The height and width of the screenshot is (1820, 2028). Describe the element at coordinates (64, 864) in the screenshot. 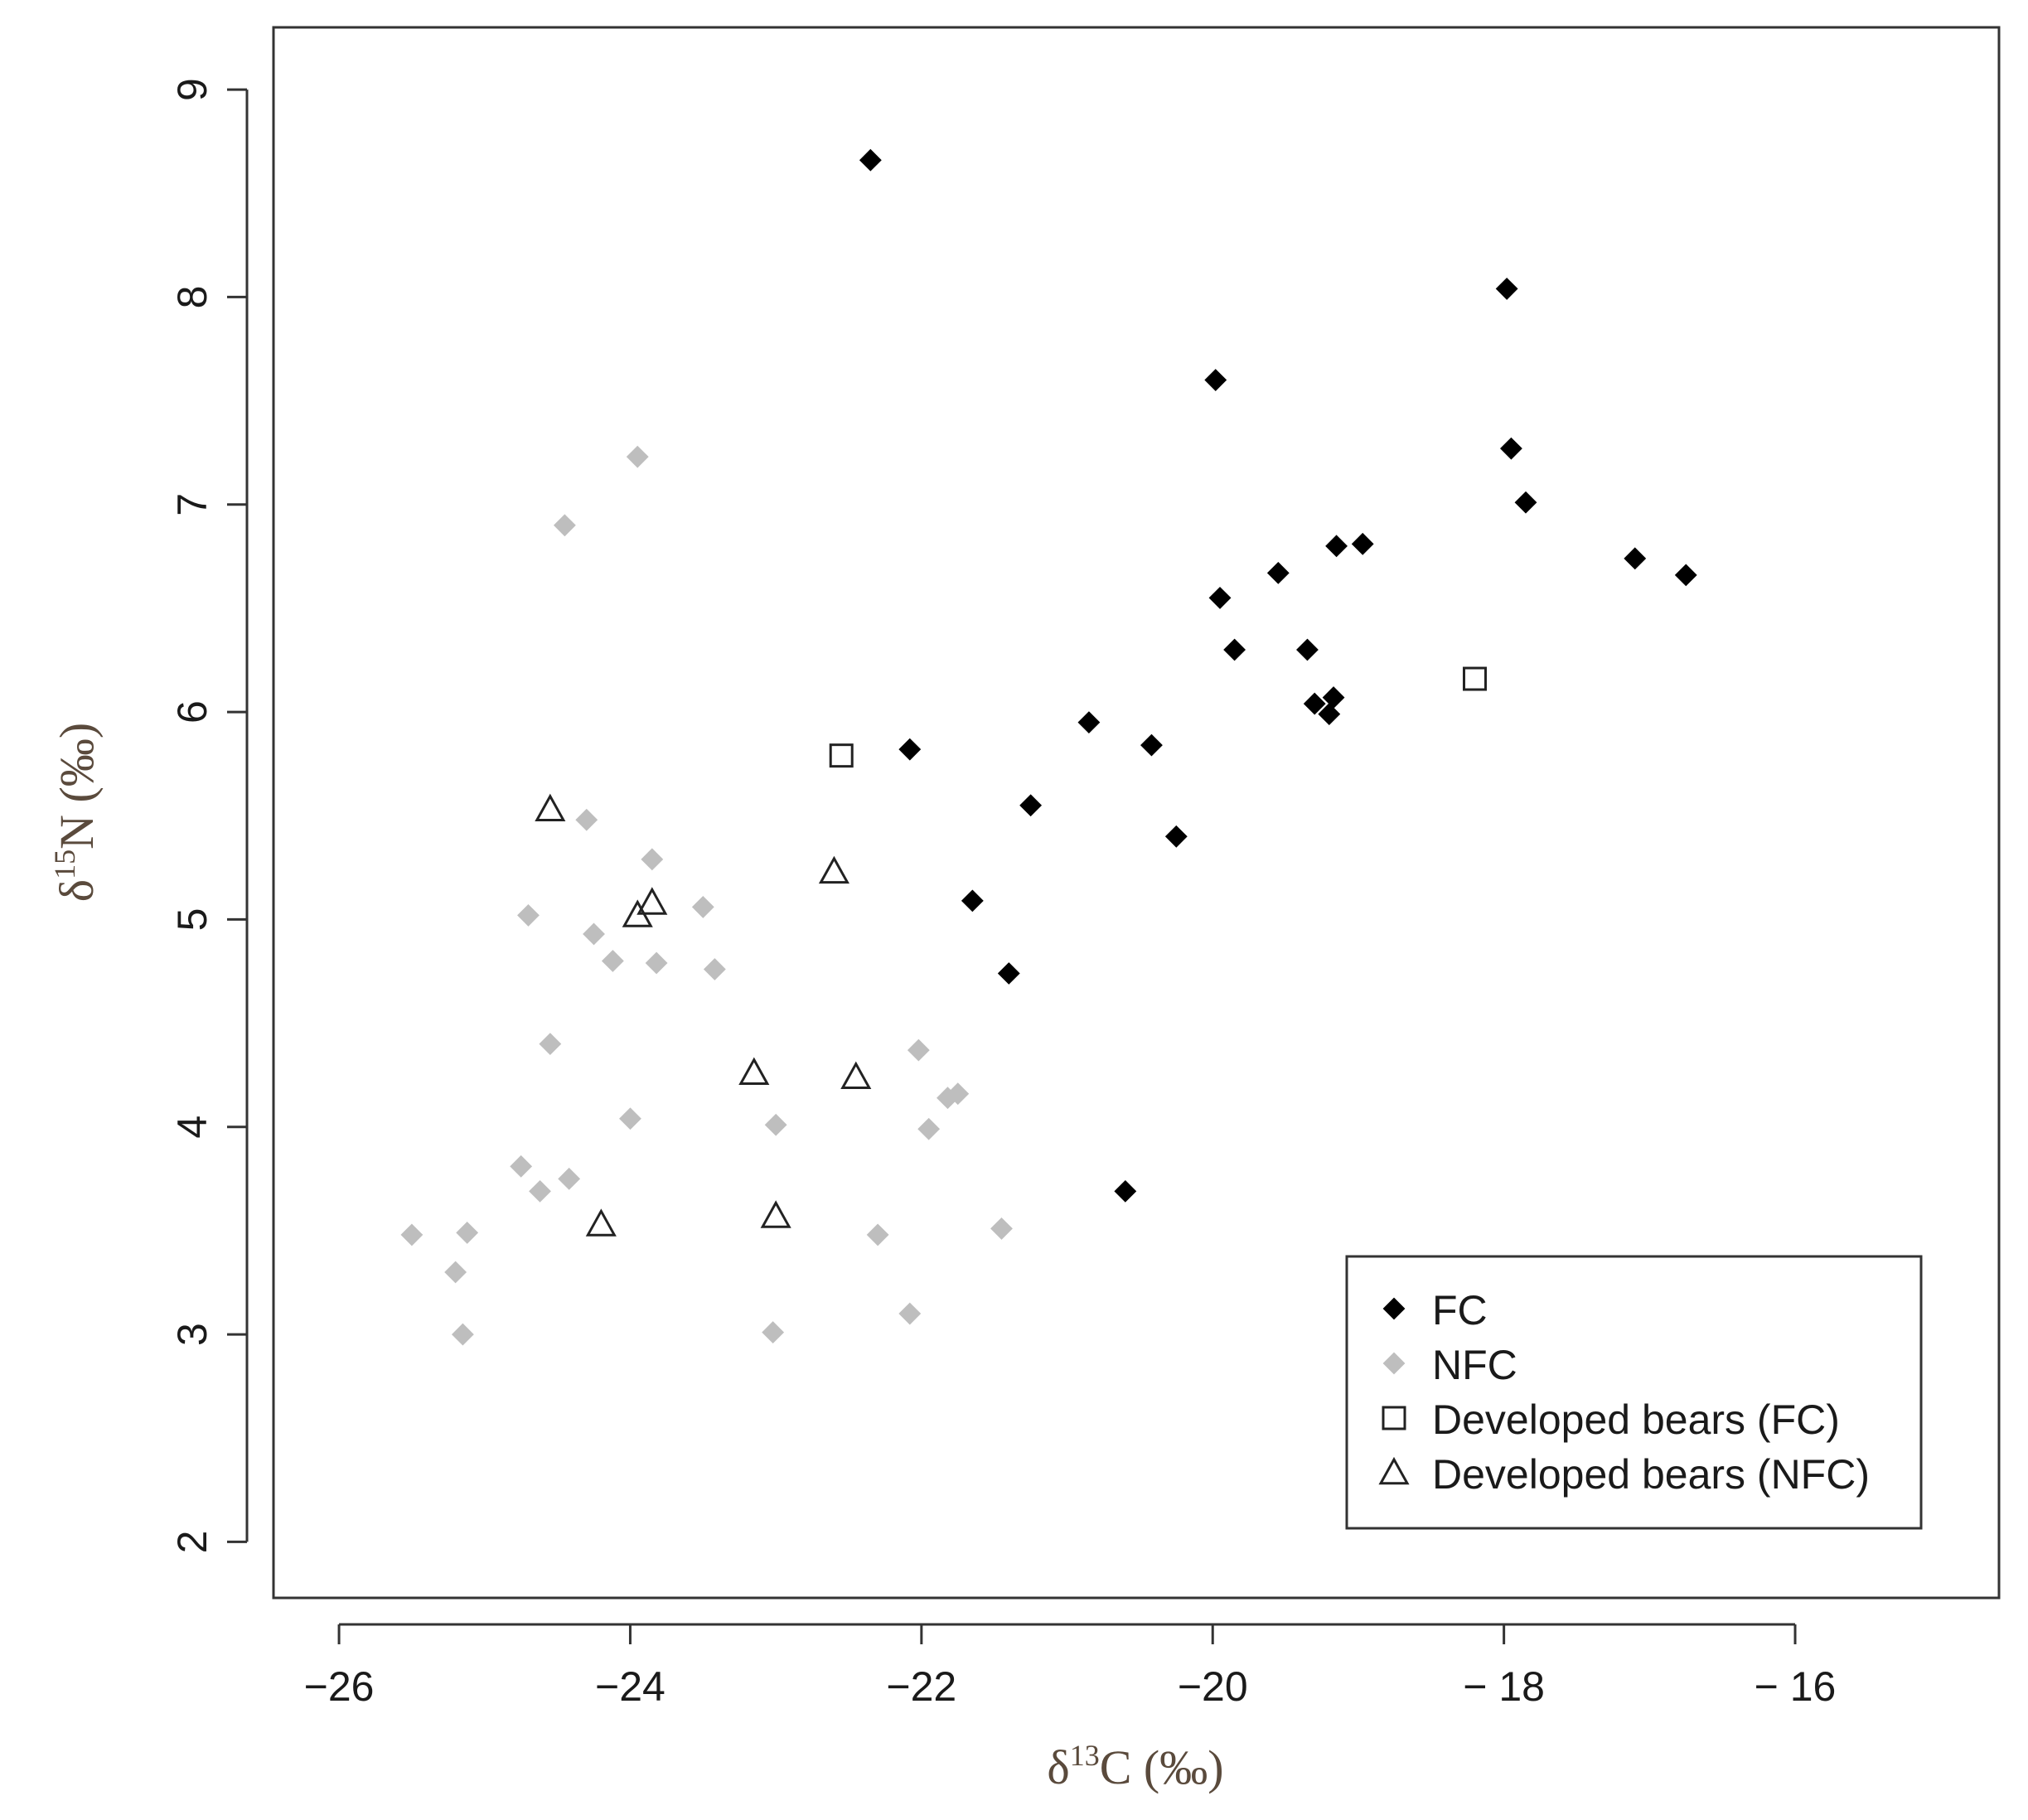

I see `y-axis-title-sup: 15` at that location.